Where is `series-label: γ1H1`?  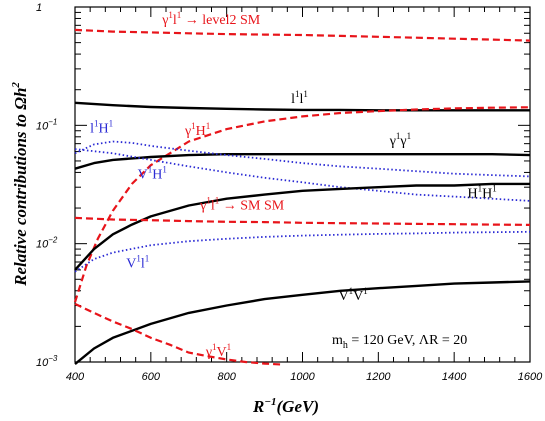
series-label: γ1H1 is located at coordinates (197, 130).